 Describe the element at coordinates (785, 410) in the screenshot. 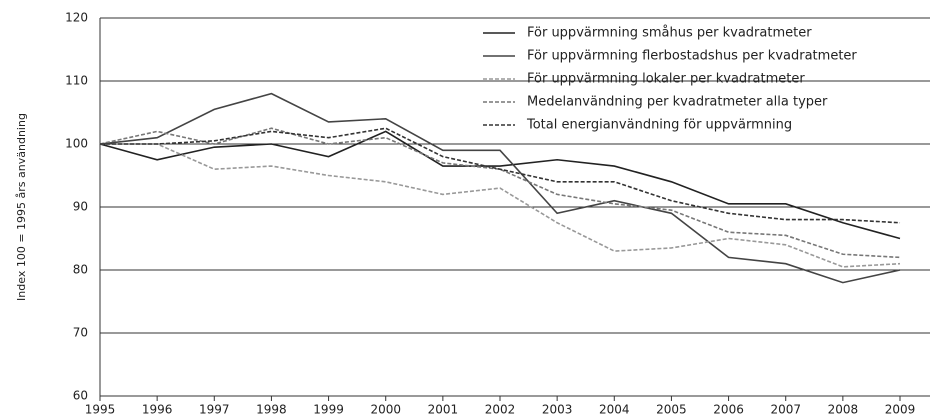

I see `x-tick-label: 2007` at that location.